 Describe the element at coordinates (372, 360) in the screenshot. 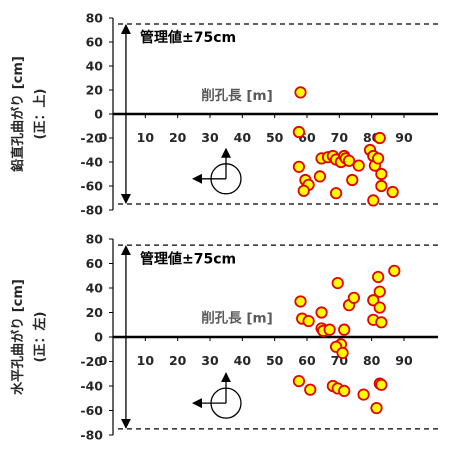

I see `x-tick-label: 80` at that location.